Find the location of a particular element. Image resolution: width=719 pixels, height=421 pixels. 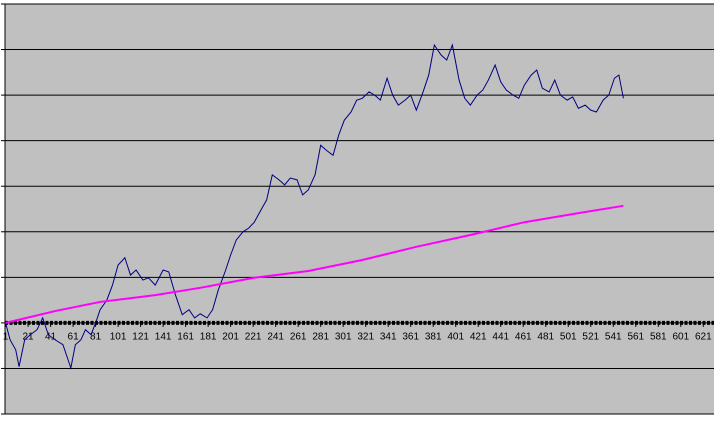

x-tick-label: 341 is located at coordinates (388, 337).